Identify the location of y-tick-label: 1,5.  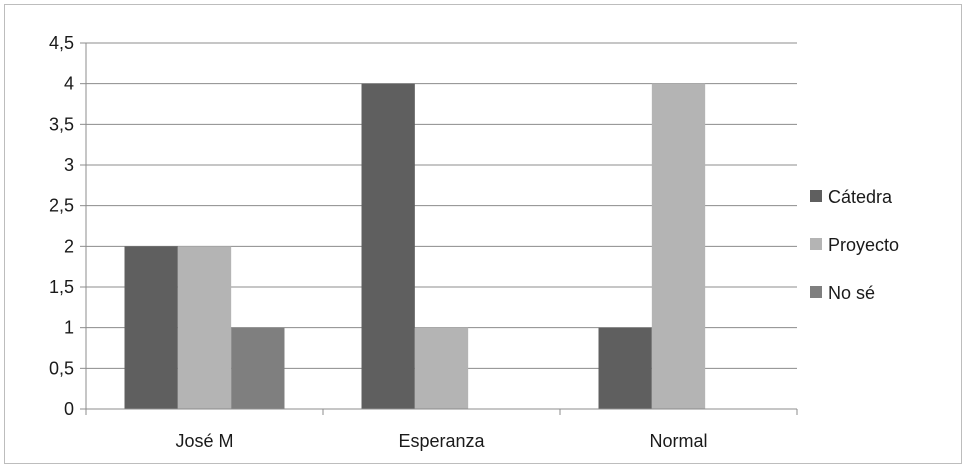
(61, 287).